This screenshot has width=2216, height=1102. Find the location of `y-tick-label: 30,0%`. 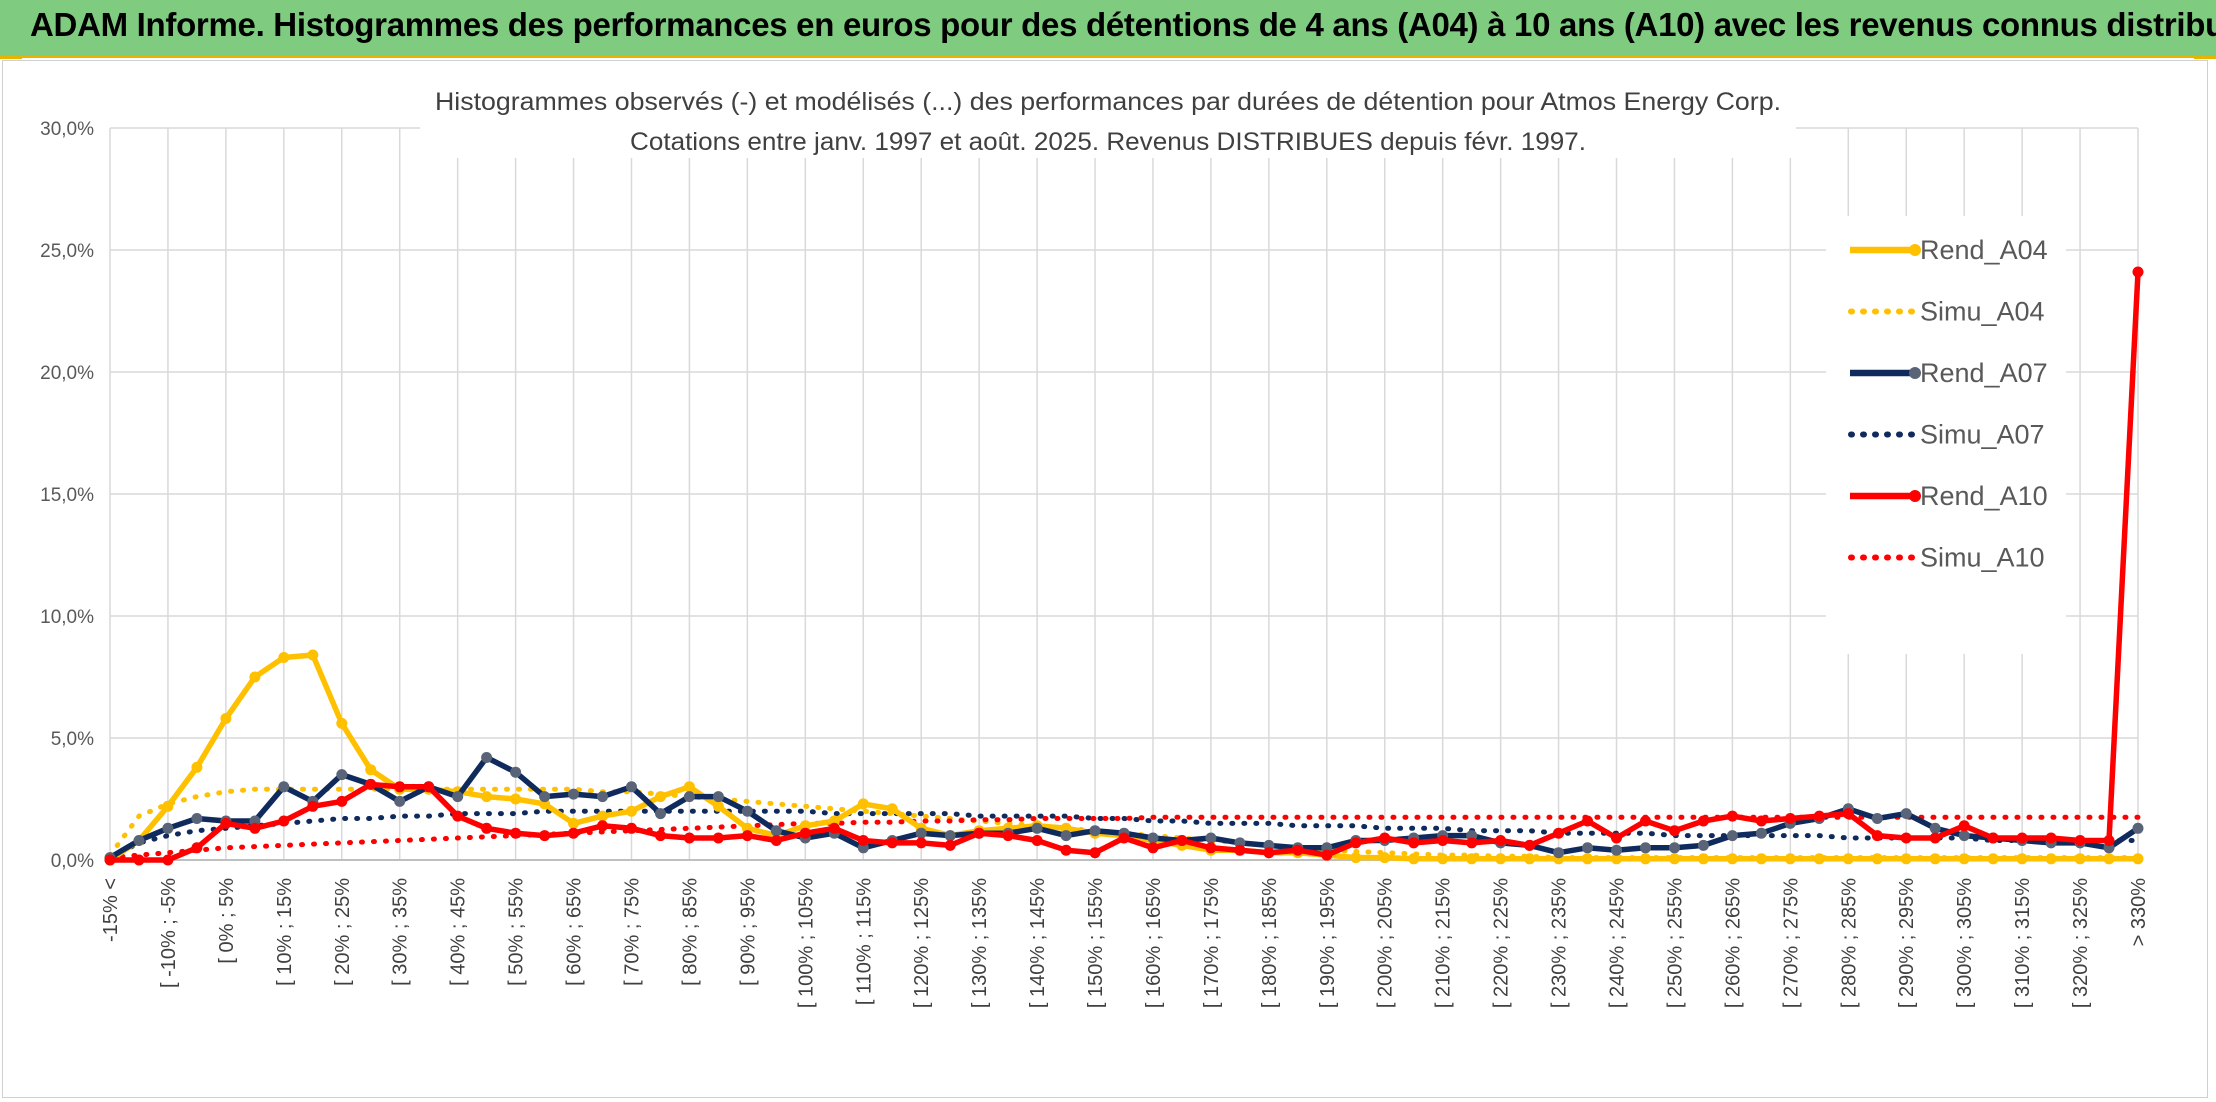

y-tick-label: 30,0% is located at coordinates (67, 129).